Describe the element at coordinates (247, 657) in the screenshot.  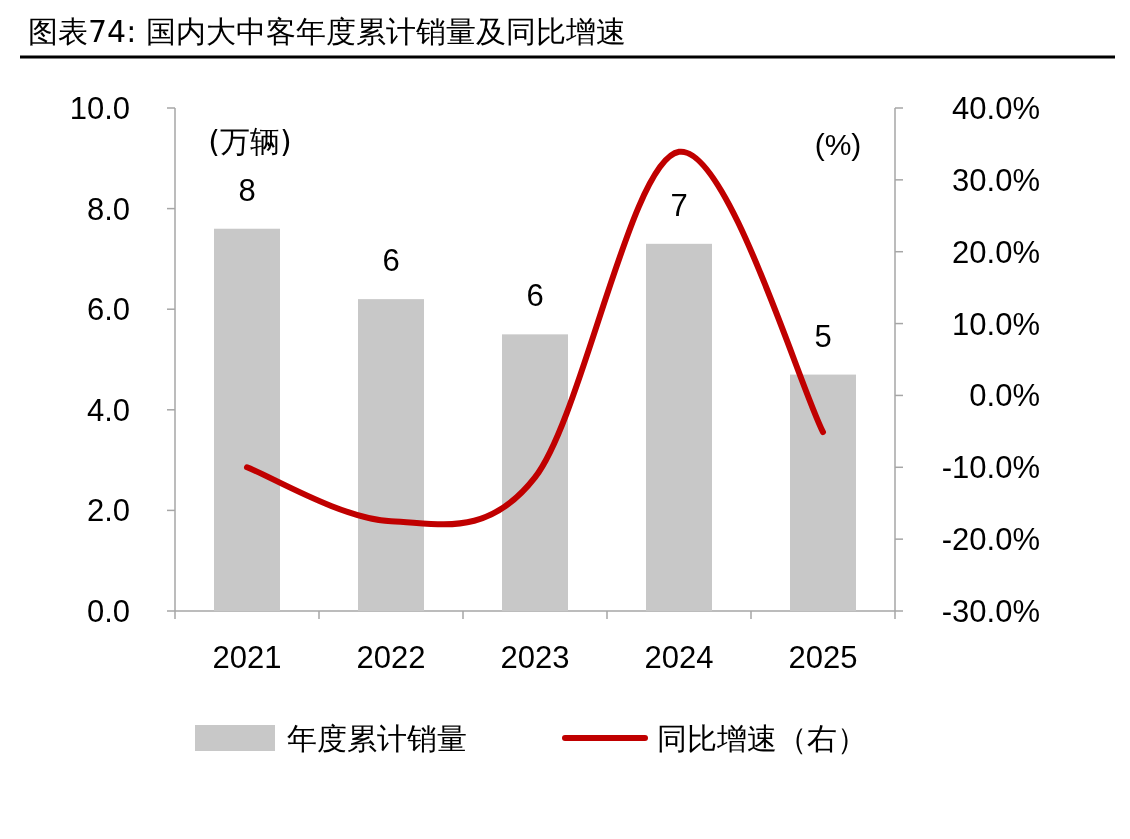
I see `x-tick-label: 2021` at that location.